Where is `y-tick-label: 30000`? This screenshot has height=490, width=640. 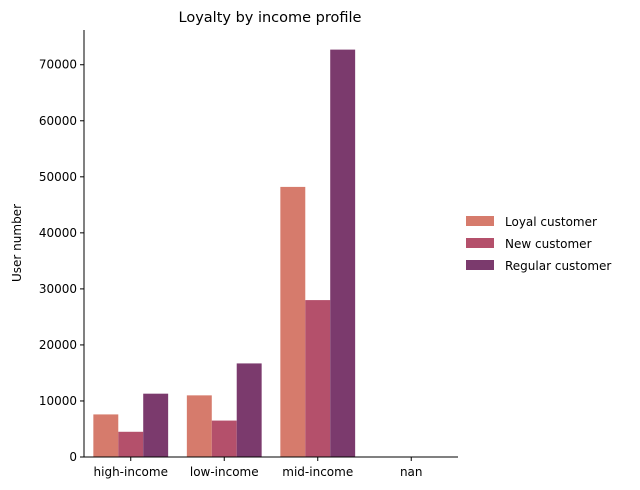 y-tick-label: 30000 is located at coordinates (58, 289).